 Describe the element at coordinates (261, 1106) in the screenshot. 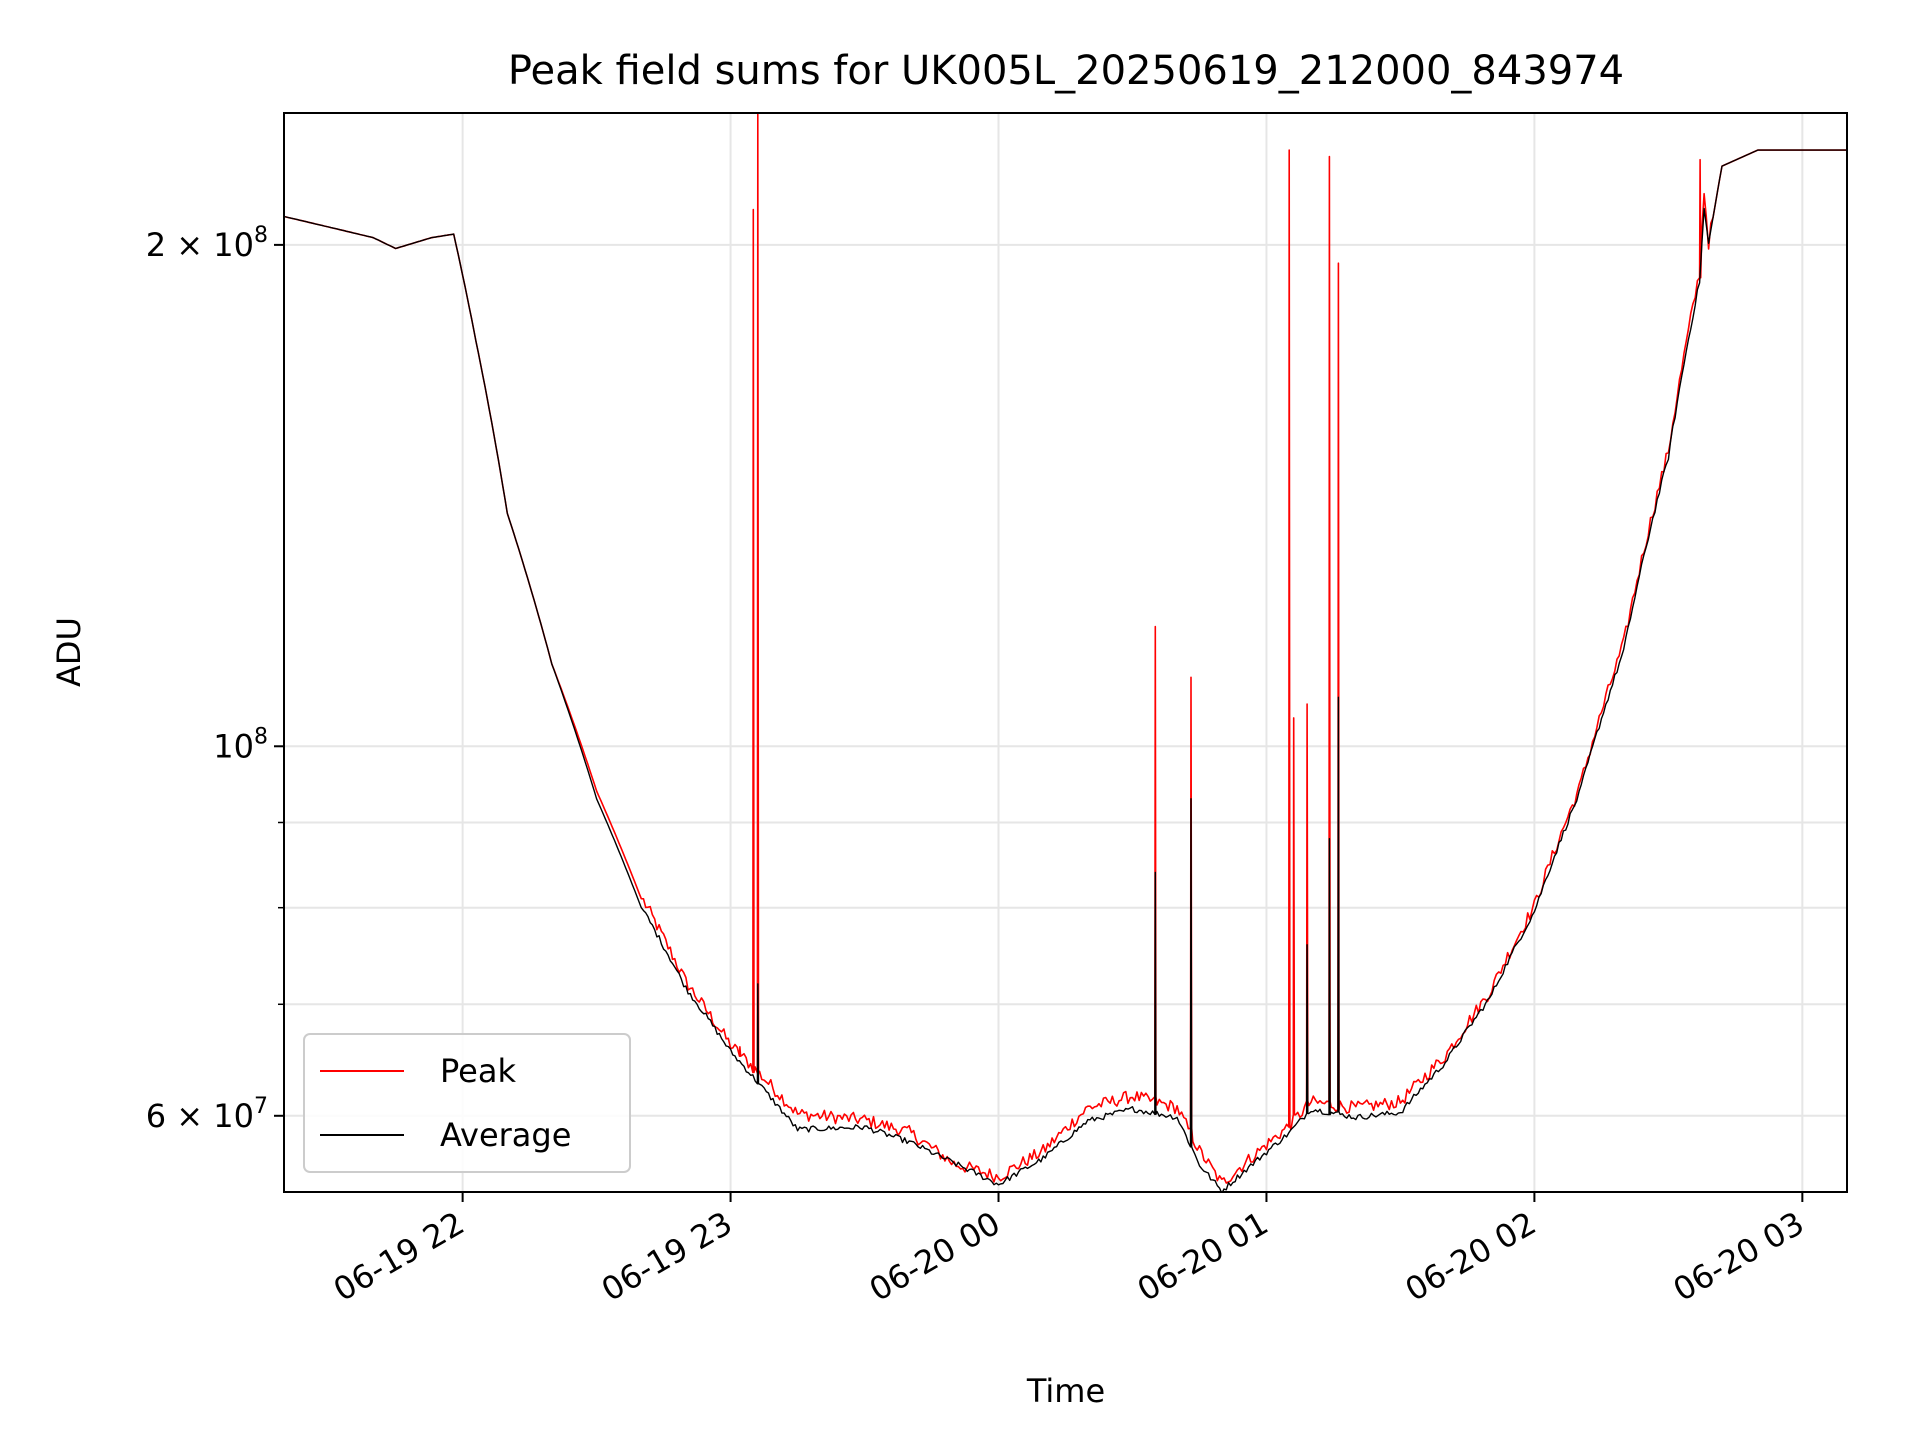

I see `y-tick-exponent: 7` at that location.